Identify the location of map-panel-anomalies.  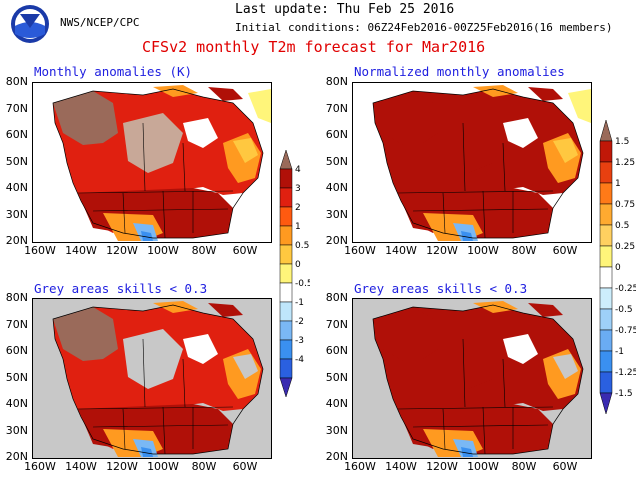
(152, 162).